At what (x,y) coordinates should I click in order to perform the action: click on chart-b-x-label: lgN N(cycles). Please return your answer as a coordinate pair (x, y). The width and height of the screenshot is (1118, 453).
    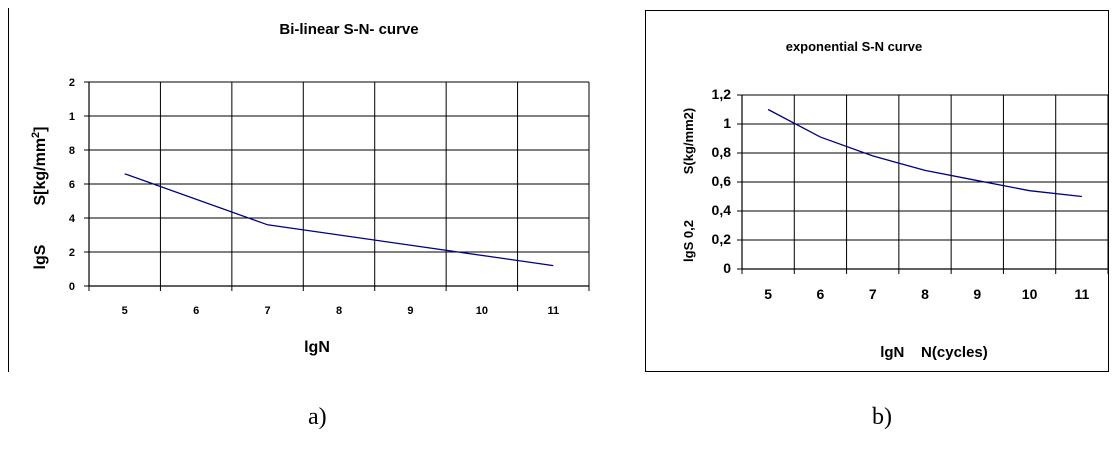
    Looking at the image, I should click on (934, 352).